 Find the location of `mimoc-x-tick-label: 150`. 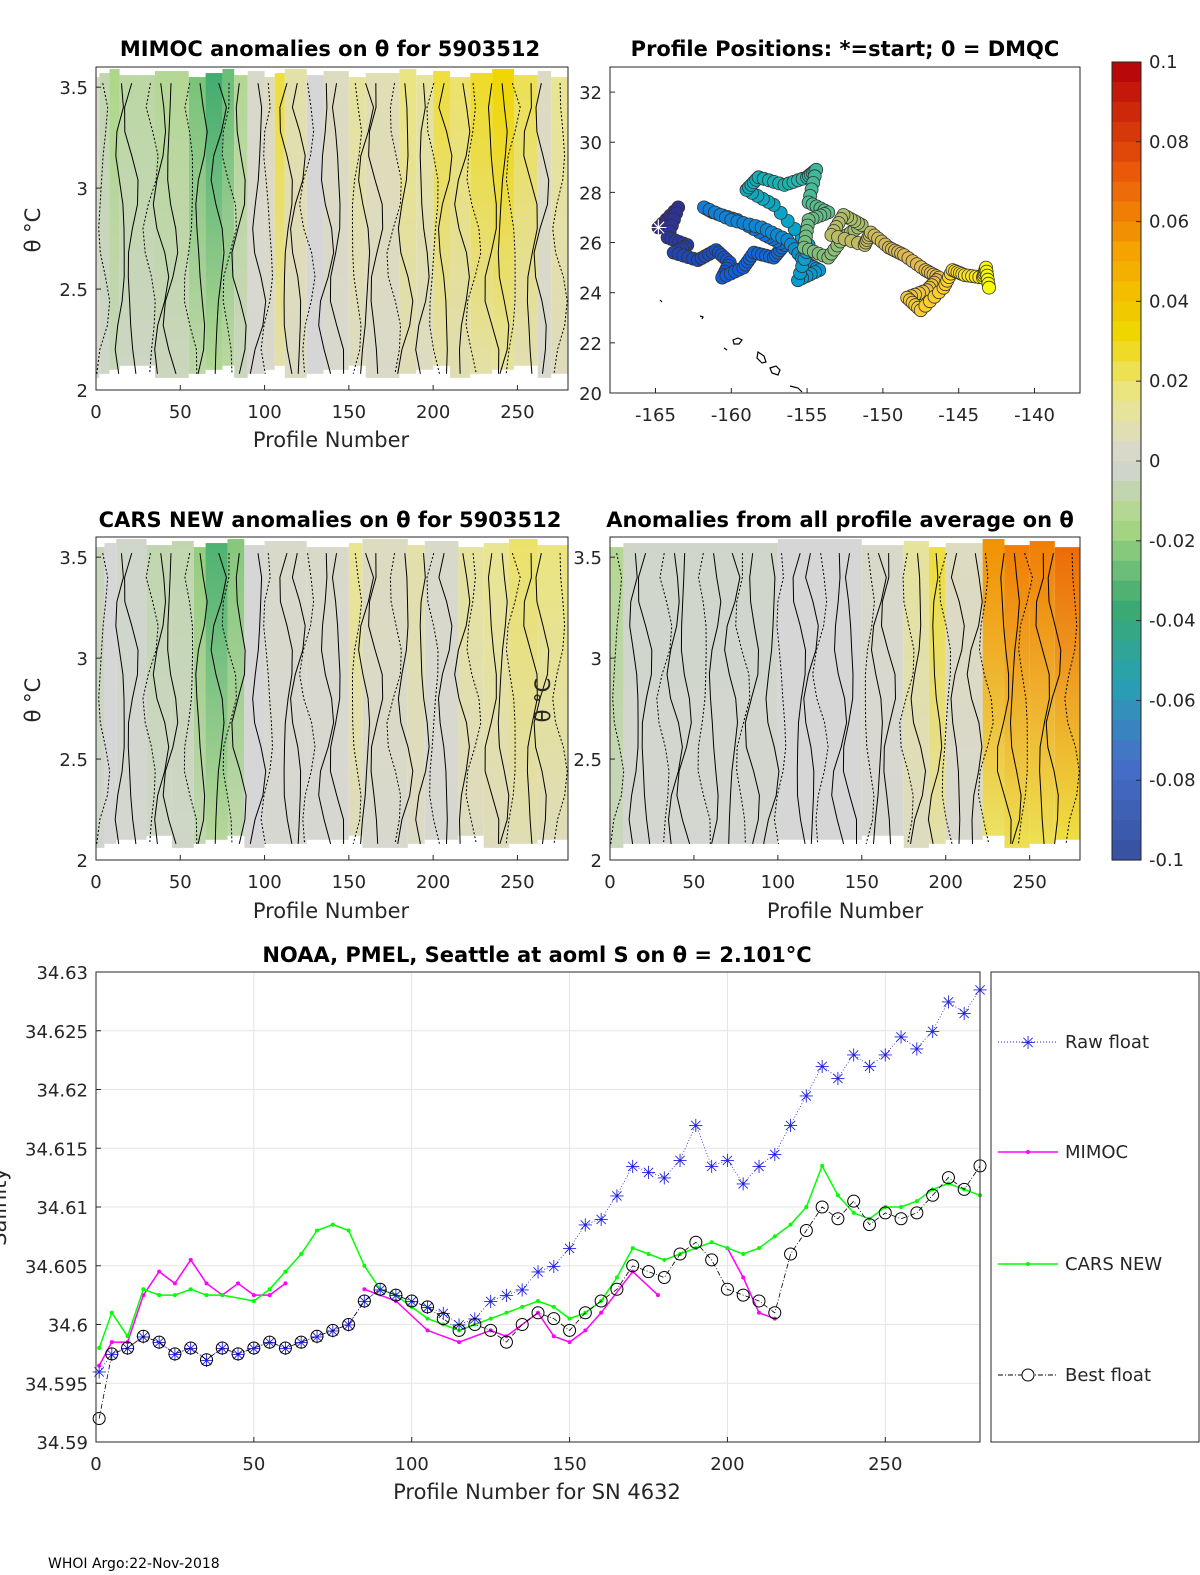

mimoc-x-tick-label: 150 is located at coordinates (349, 412).